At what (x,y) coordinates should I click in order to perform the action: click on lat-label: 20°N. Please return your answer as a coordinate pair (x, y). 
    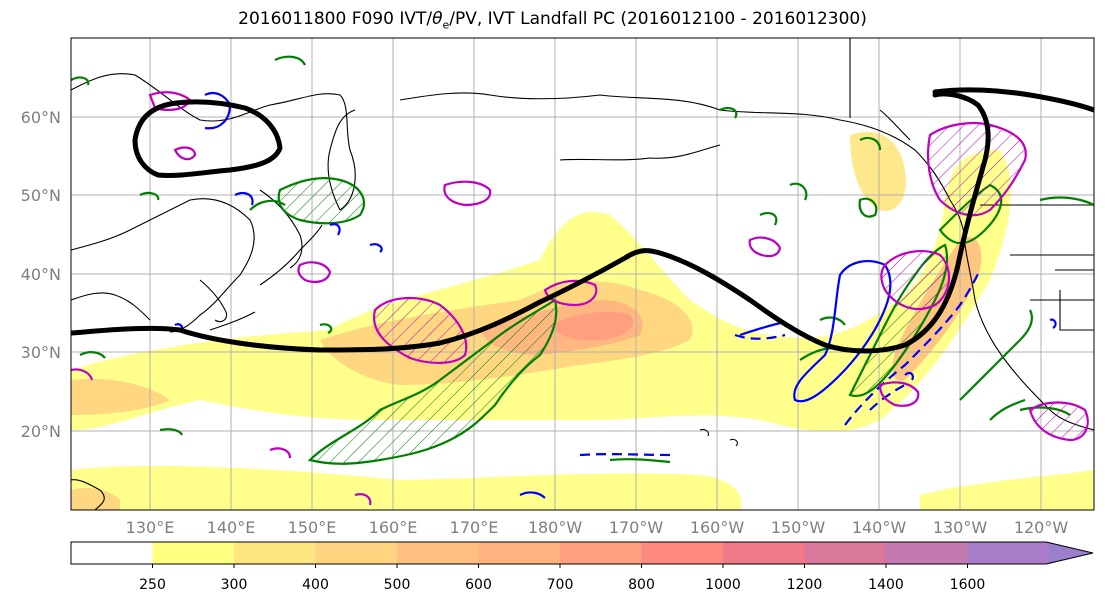
    Looking at the image, I should click on (41, 431).